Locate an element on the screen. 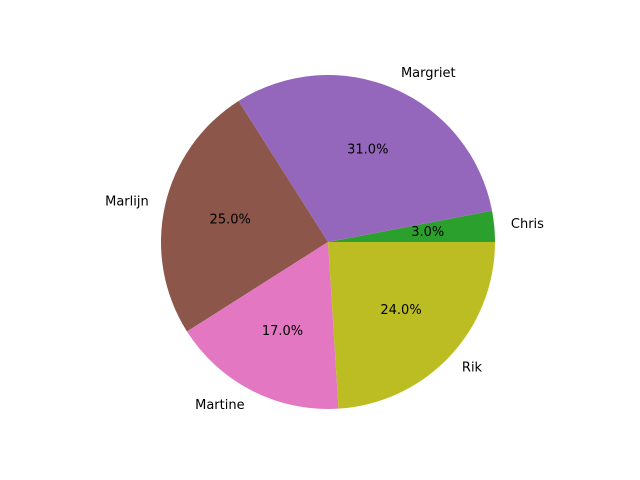 This screenshot has width=640, height=480. slice-label-marlijn: Marlijn is located at coordinates (127, 201).